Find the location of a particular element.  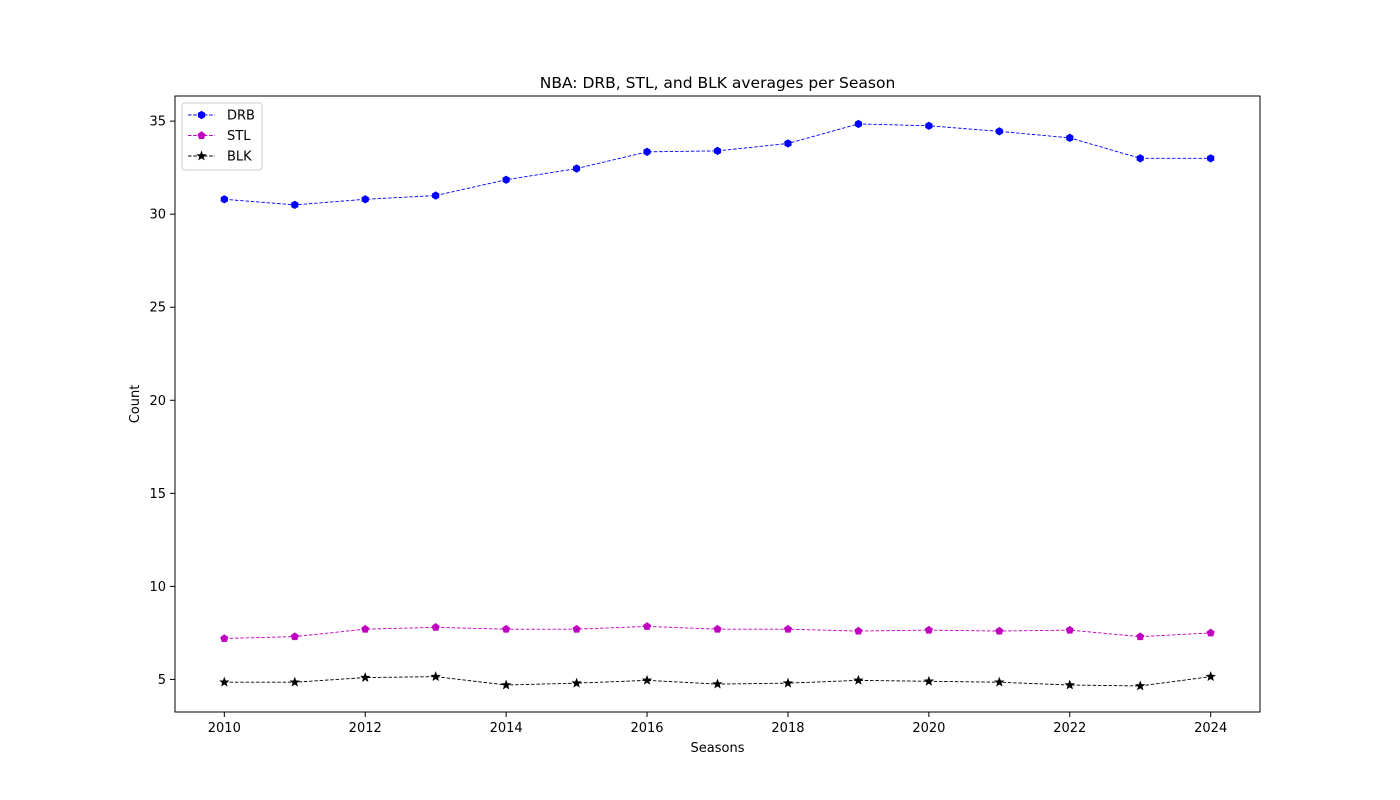

y-tick-label: 15 is located at coordinates (157, 494).